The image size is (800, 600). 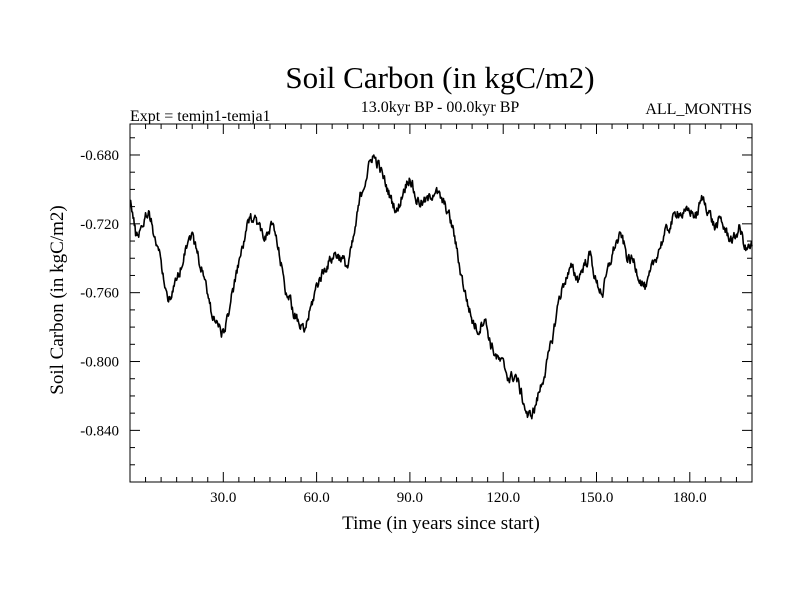 I want to click on y-axis-label: Soil Carbon (in kgC/m2), so click(x=57, y=299).